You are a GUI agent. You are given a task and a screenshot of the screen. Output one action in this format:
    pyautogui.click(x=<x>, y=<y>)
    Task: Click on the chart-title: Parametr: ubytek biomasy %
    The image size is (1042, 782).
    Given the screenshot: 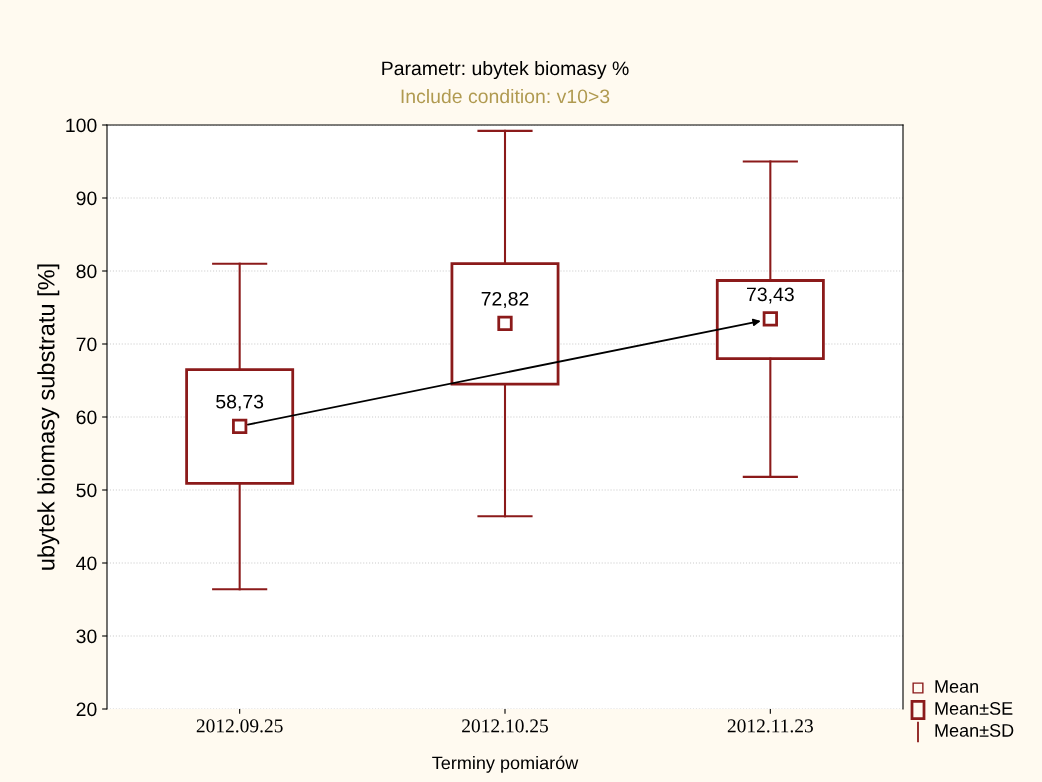 What is the action you would take?
    pyautogui.click(x=505, y=70)
    